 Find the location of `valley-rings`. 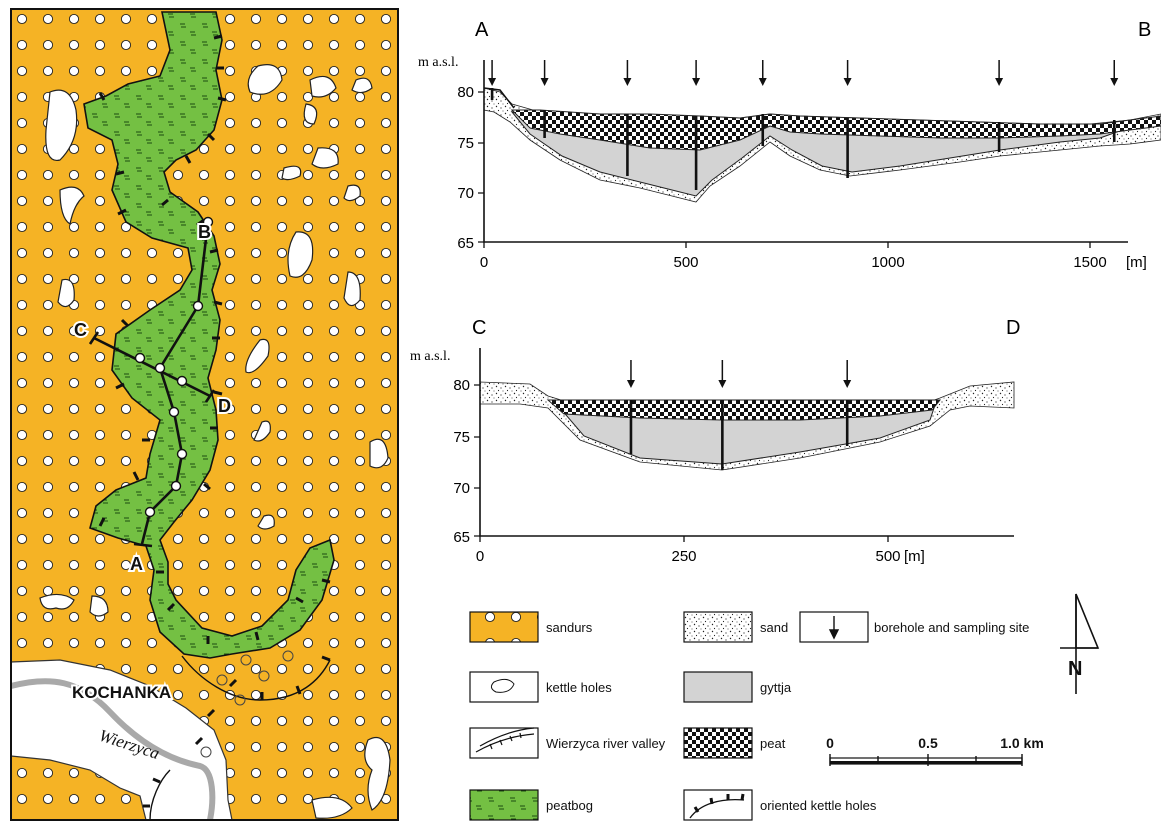

valley-rings is located at coordinates (247, 704).